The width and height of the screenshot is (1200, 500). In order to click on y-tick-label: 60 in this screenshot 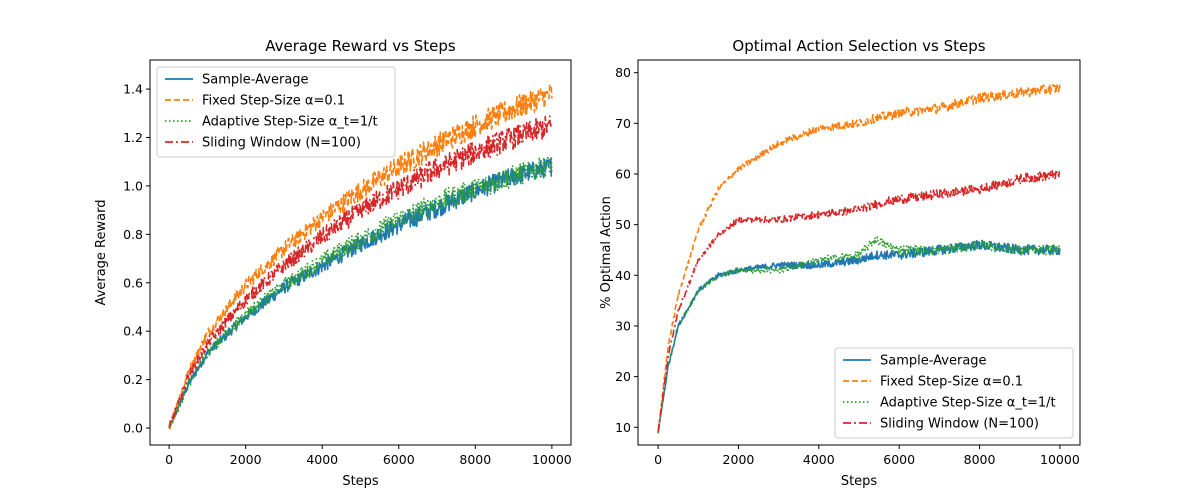, I will do `click(623, 173)`.